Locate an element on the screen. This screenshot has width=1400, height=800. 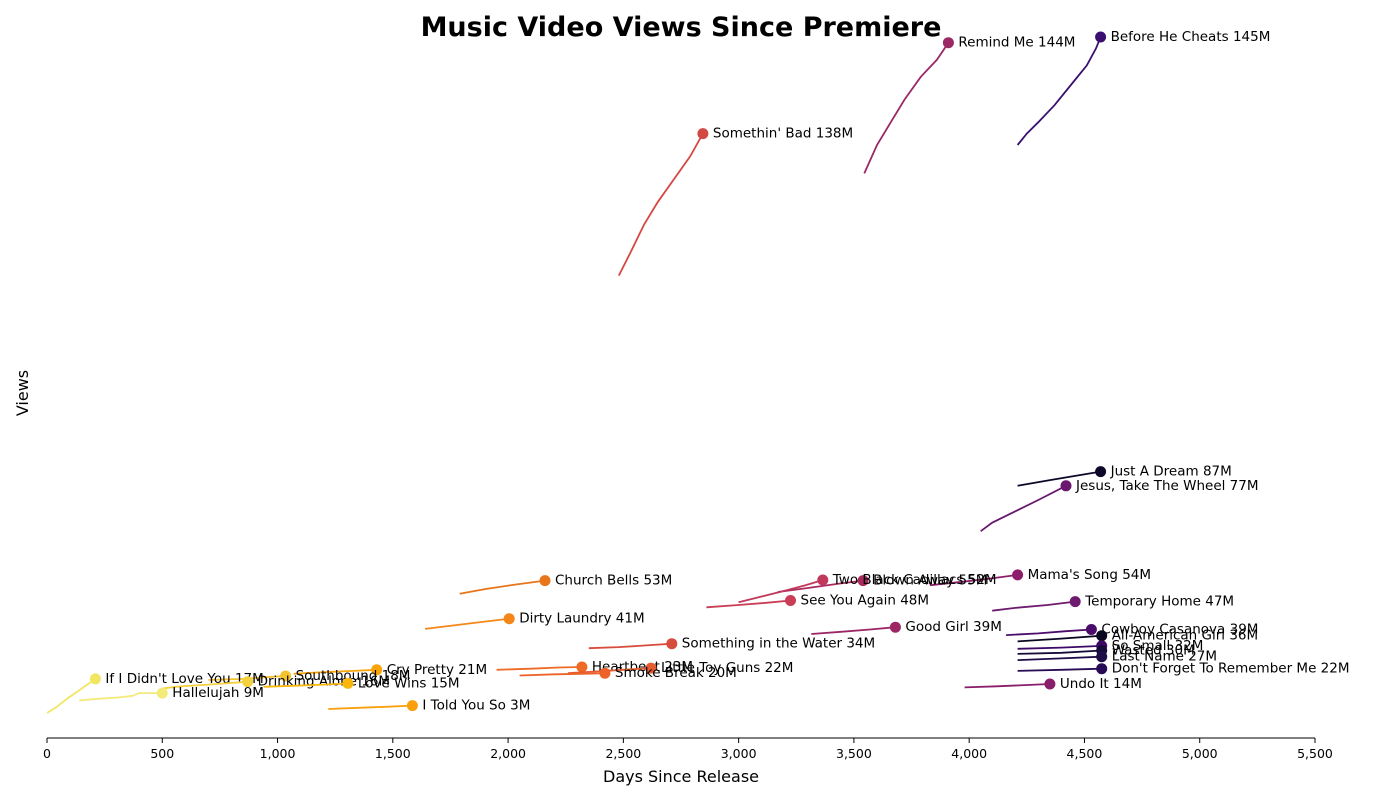
series-label: Smoke Break 20M is located at coordinates (676, 673).